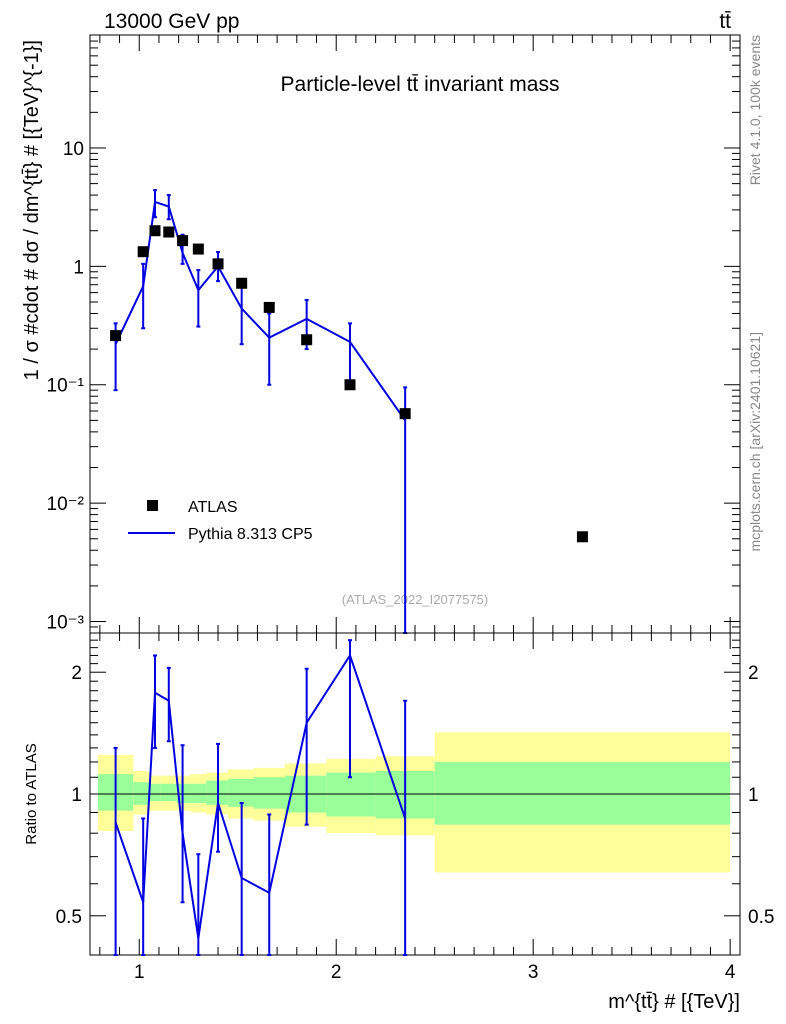 This screenshot has height=1024, width=786. I want to click on ratio-y-tick-label-left: 1, so click(76, 795).